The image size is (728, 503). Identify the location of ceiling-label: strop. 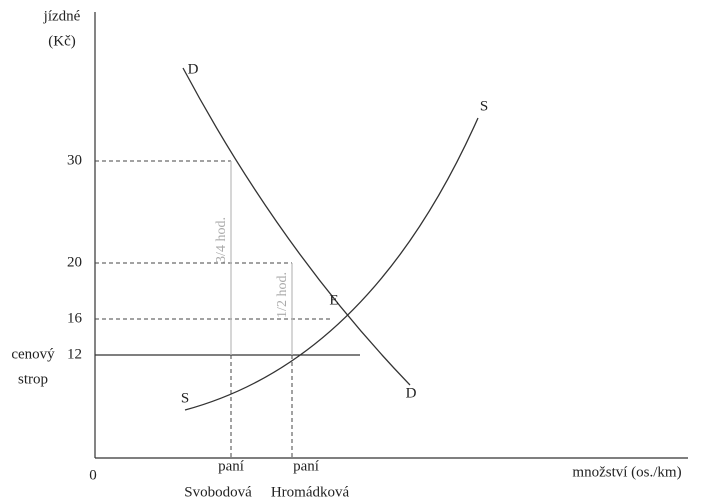
(33, 379).